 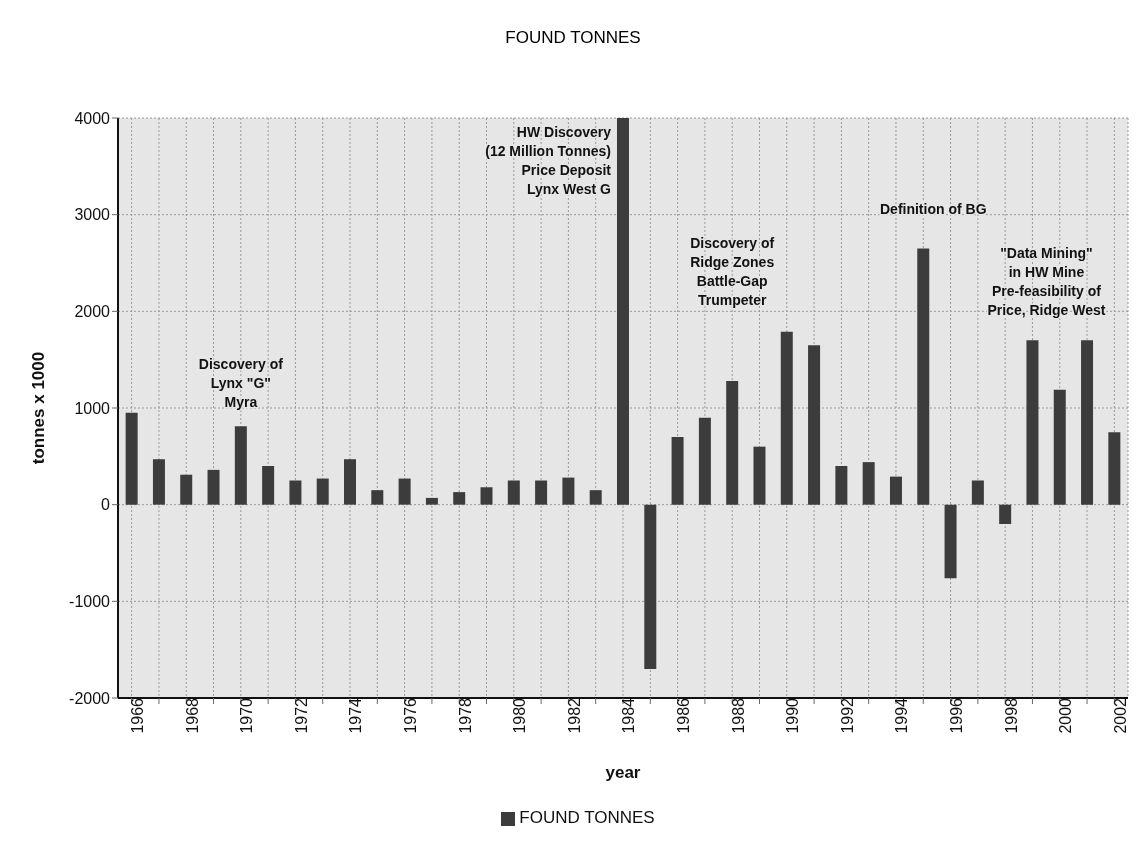 What do you see at coordinates (732, 271) in the screenshot?
I see `annotation: Discovery of Ridge Zones Battle-Gap Trumpeter` at bounding box center [732, 271].